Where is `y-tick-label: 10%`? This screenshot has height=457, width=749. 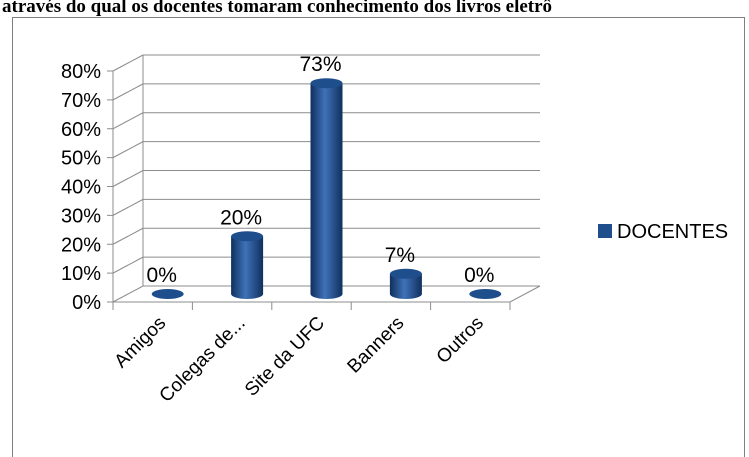 y-tick-label: 10% is located at coordinates (81, 274).